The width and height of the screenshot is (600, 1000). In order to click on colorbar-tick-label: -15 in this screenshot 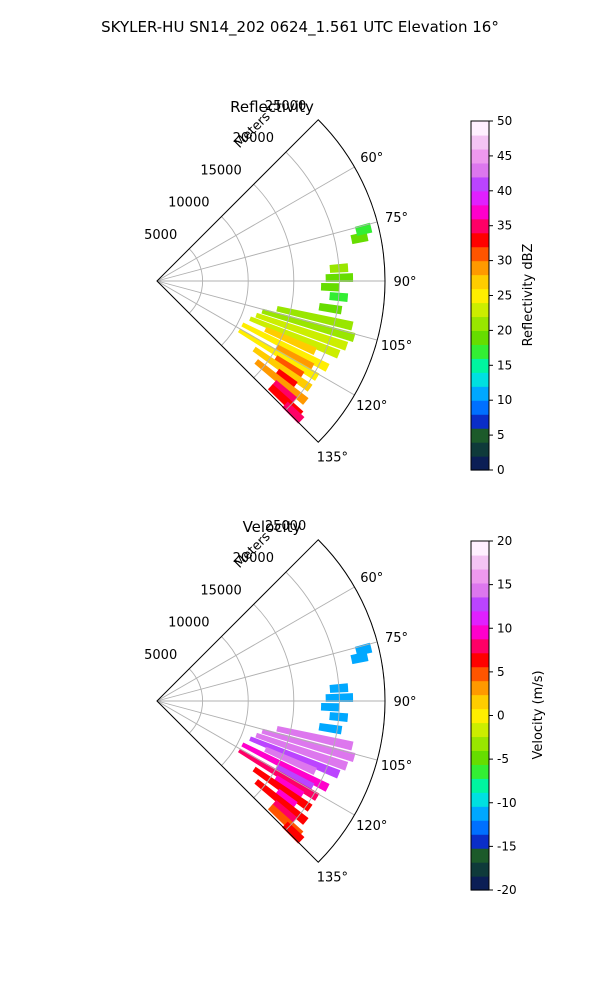, I will do `click(507, 846)`.